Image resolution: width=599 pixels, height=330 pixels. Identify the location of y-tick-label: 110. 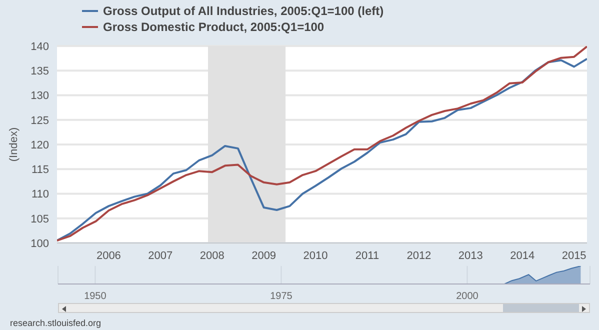
(40, 194).